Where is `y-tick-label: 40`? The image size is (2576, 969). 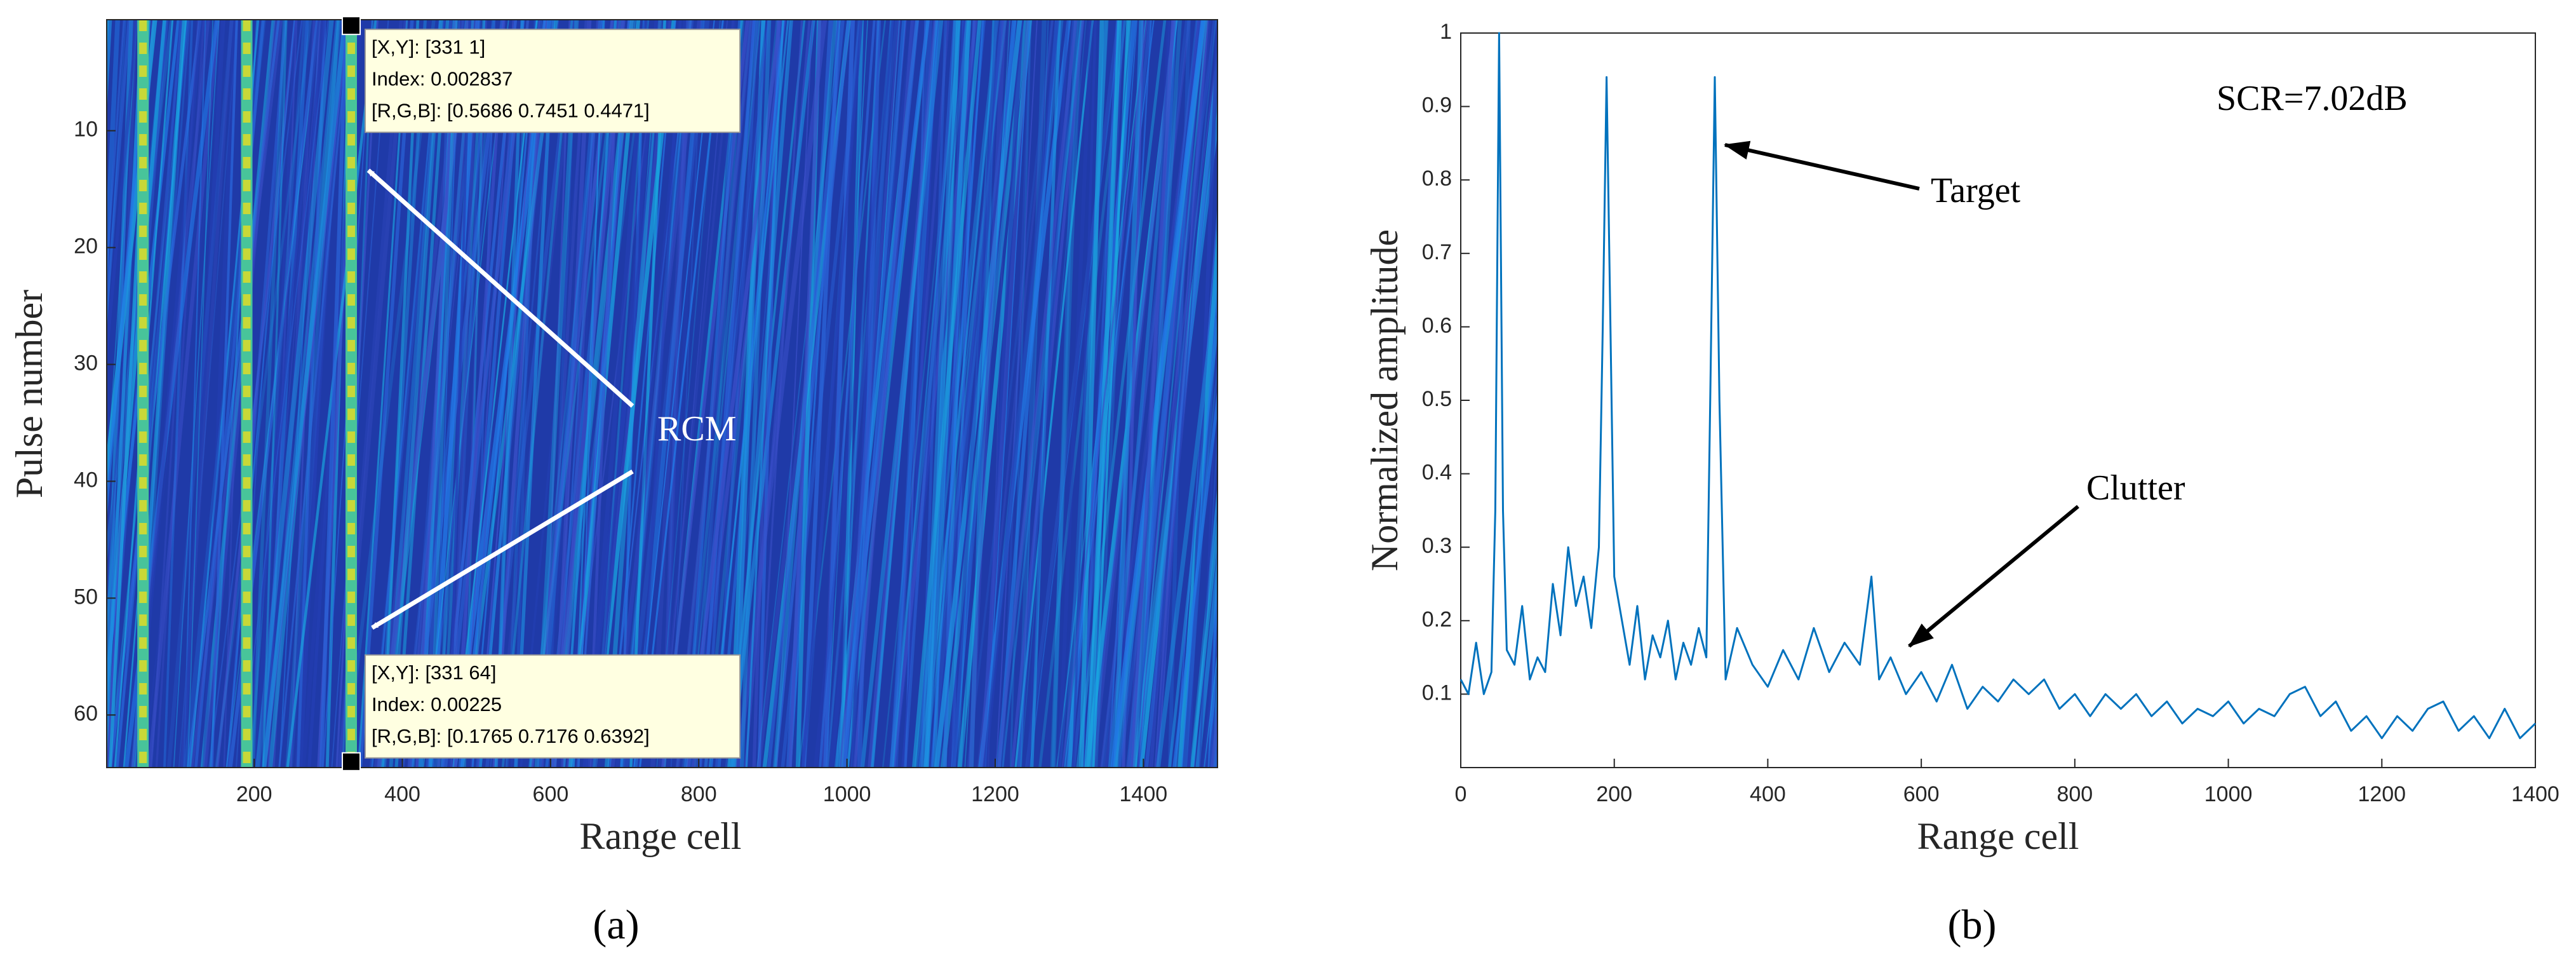
y-tick-label: 40 is located at coordinates (86, 480).